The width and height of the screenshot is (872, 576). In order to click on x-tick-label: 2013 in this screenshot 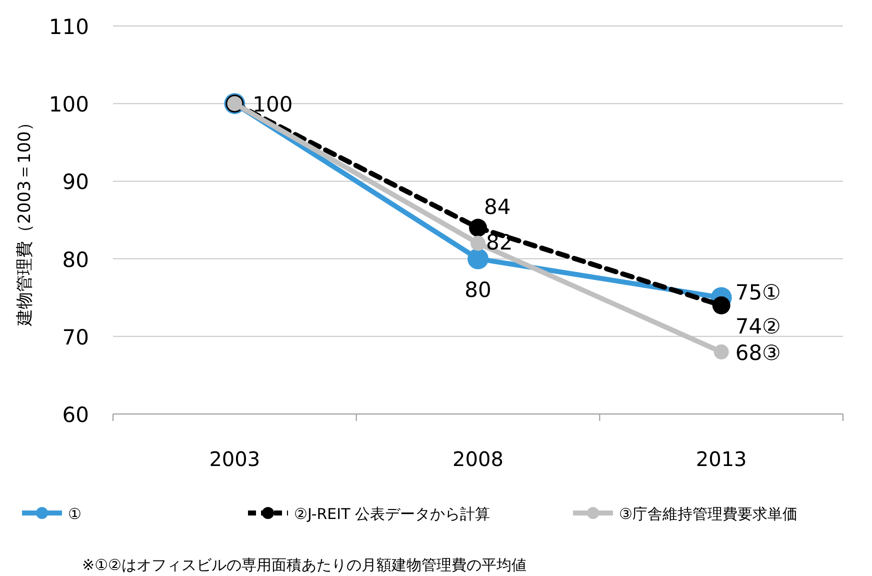, I will do `click(721, 459)`.